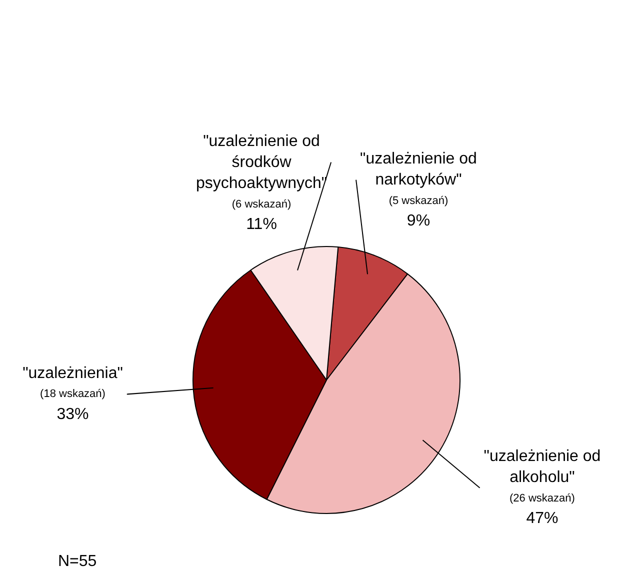 The image size is (643, 584). What do you see at coordinates (418, 169) in the screenshot?
I see `slice-label: "uzależnienie od narkotyków"` at bounding box center [418, 169].